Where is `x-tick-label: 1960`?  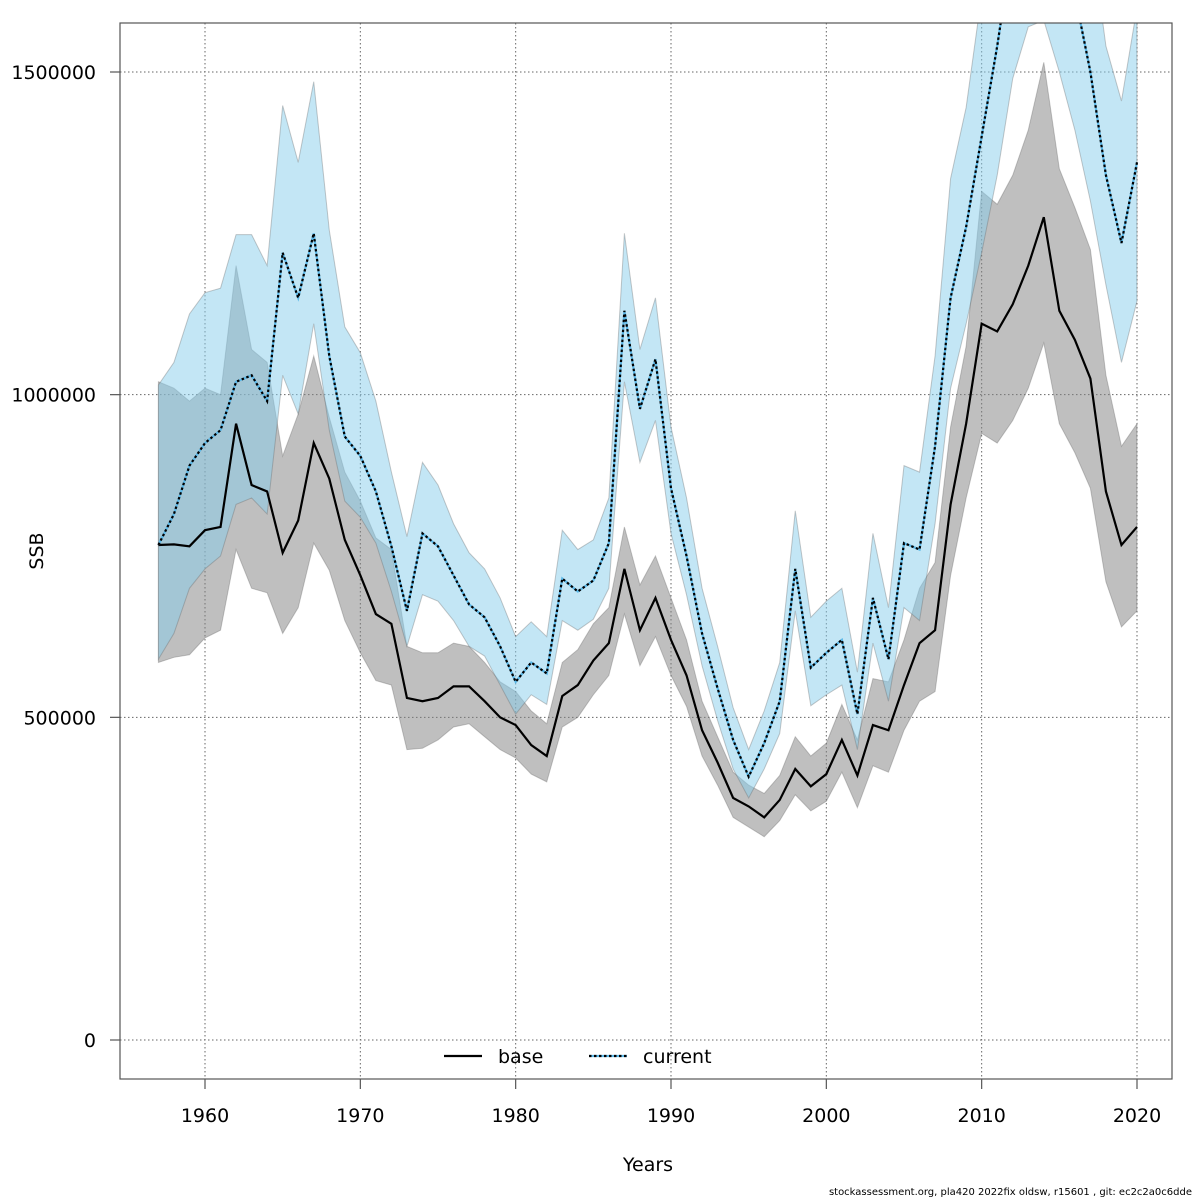 x-tick-label: 1960 is located at coordinates (205, 1116).